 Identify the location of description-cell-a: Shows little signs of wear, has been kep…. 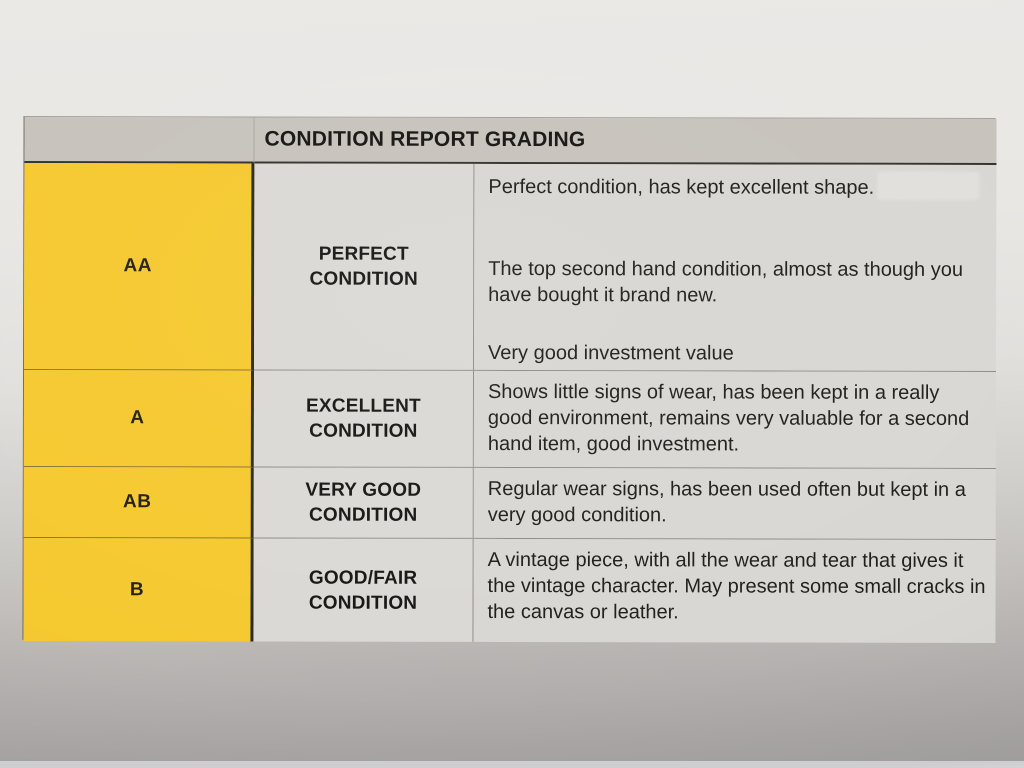
(735, 420).